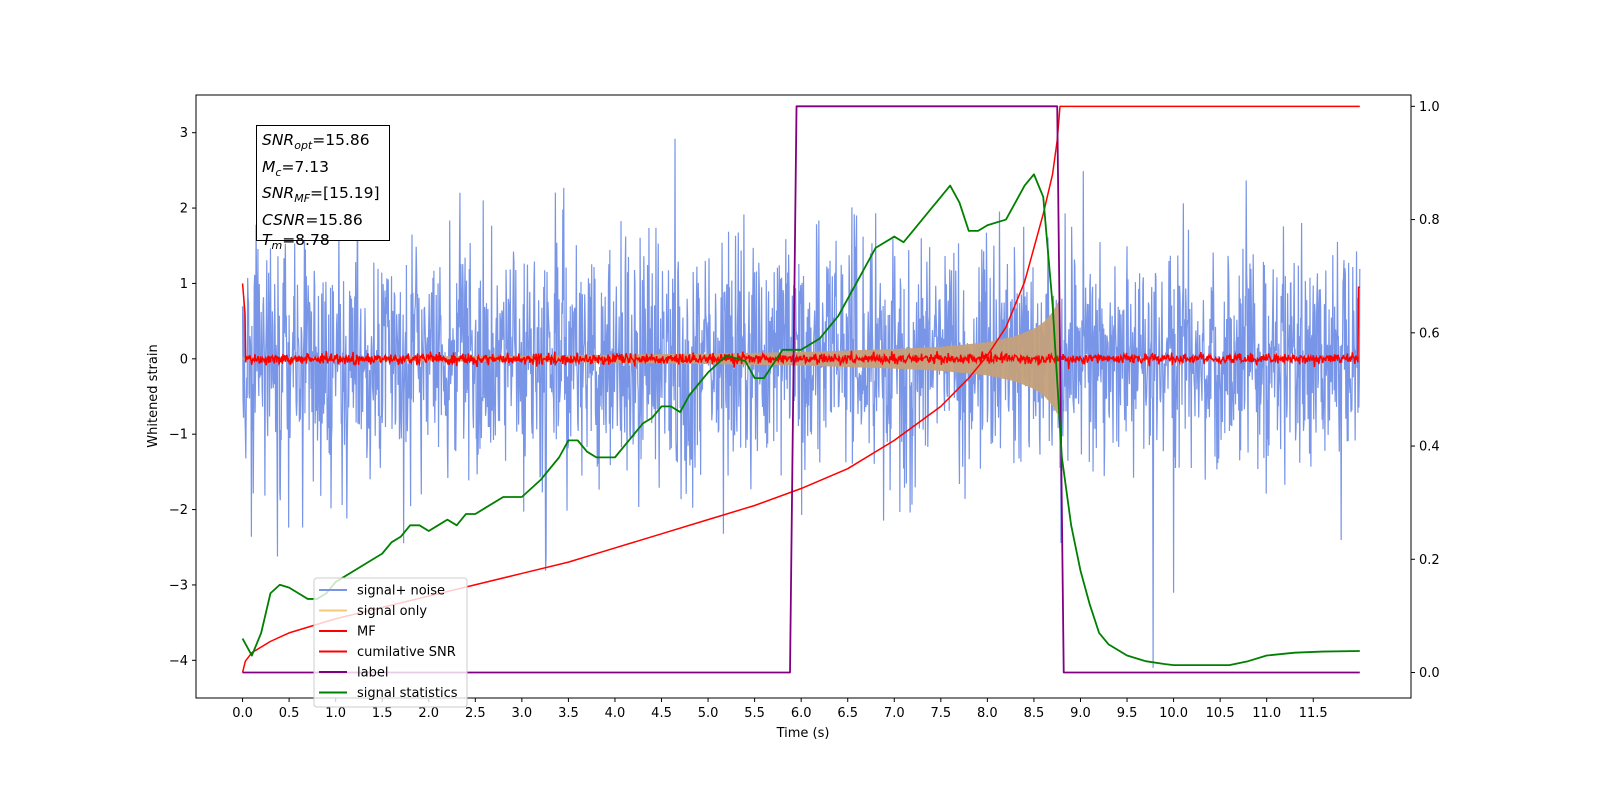  Describe the element at coordinates (987, 713) in the screenshot. I see `x-tick-label: 8.0` at that location.